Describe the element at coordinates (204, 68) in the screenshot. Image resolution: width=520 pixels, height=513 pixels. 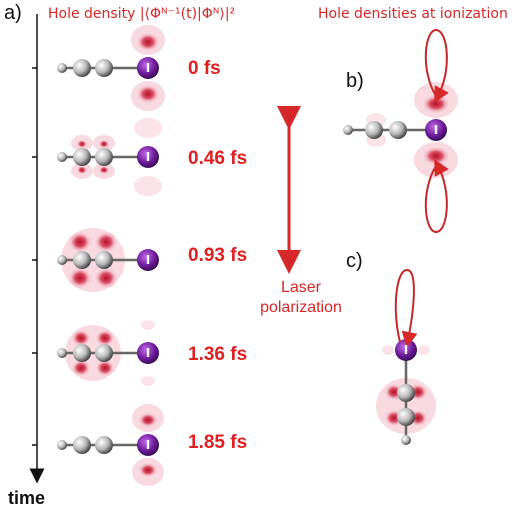
I see `time-label-0: 0 fs` at that location.